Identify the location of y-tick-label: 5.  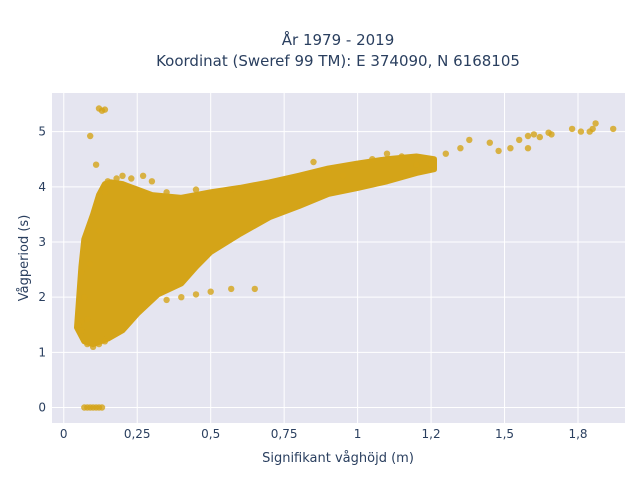
(42, 132).